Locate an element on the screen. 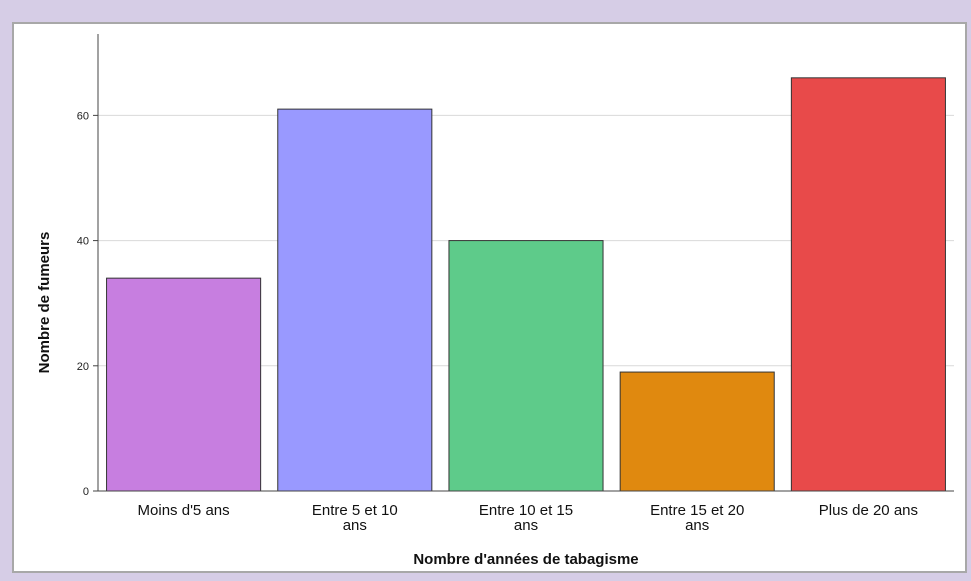  x-axis-title: Nombre d'années de tabagisme is located at coordinates (525, 559).